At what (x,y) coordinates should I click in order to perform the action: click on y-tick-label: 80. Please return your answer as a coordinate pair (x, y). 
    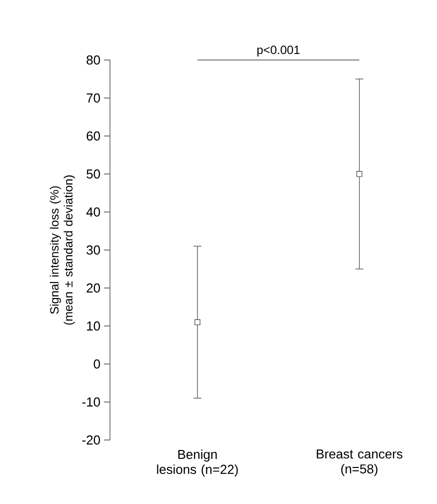
    Looking at the image, I should click on (93, 60).